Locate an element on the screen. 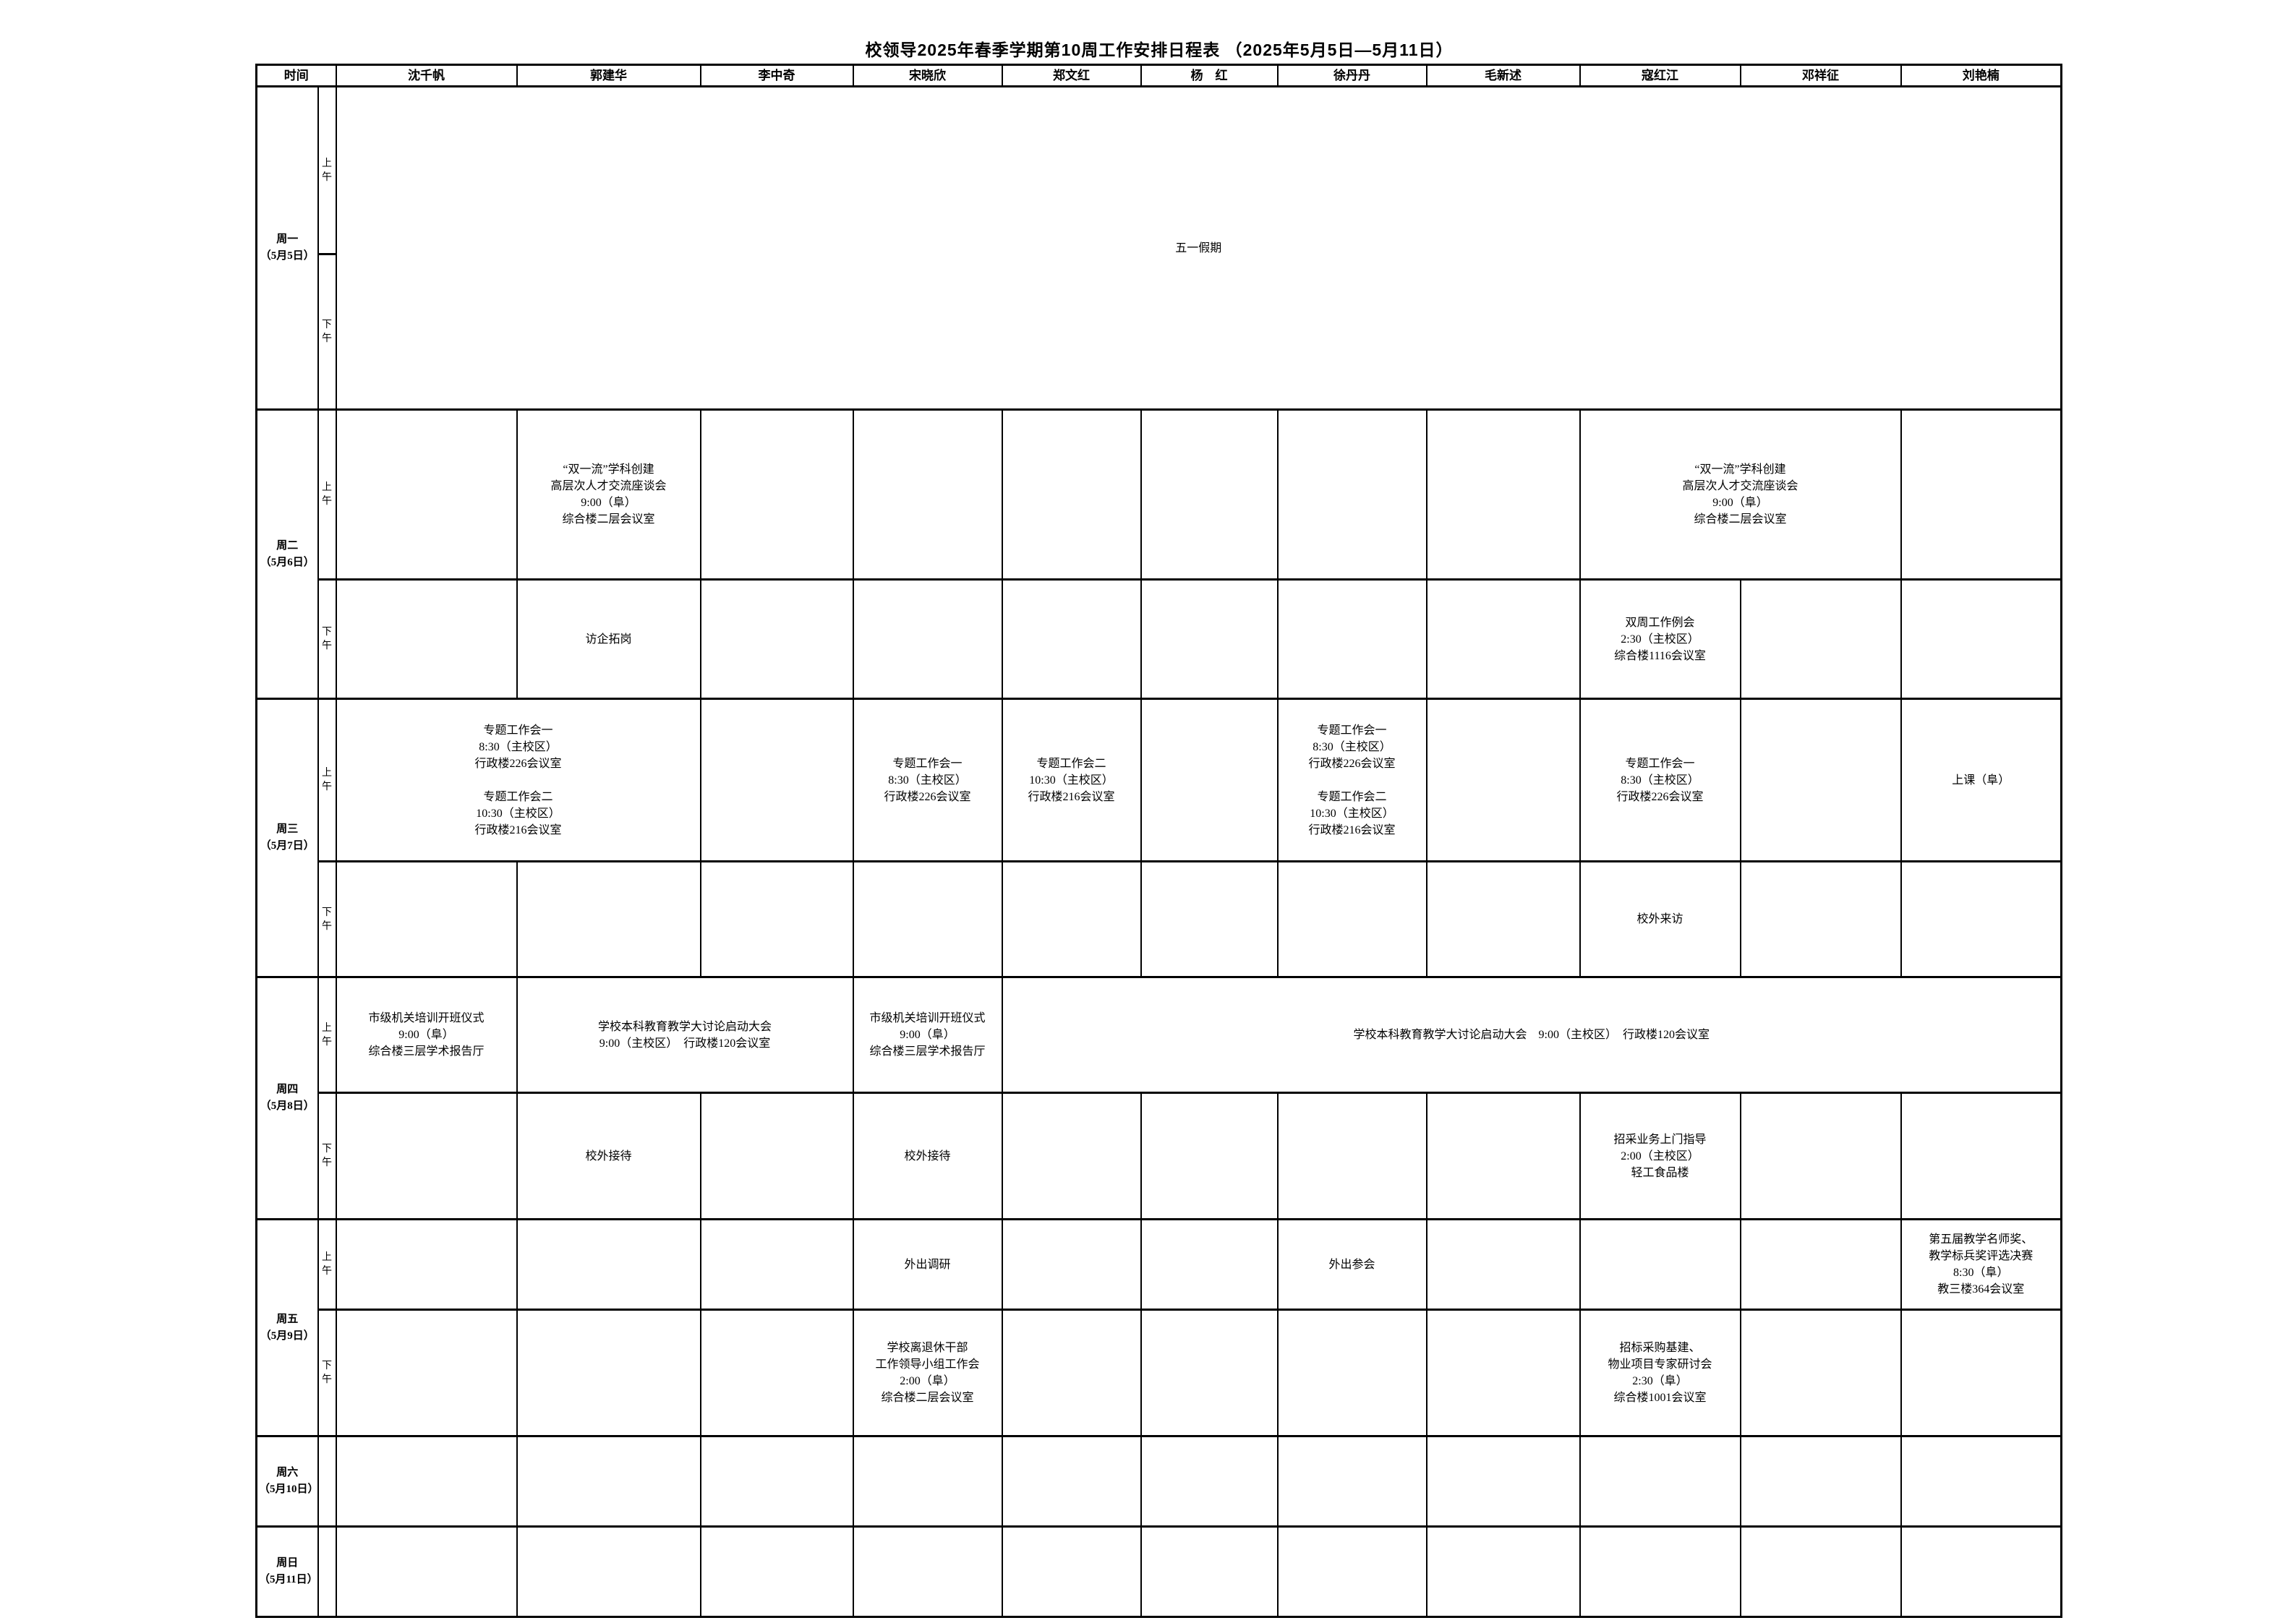 The height and width of the screenshot is (1623, 2296). day-row-pm: 下午 访企拓岗 双周工作例会 2:30（主校区） 综合楼1116会议室 is located at coordinates (1159, 639).